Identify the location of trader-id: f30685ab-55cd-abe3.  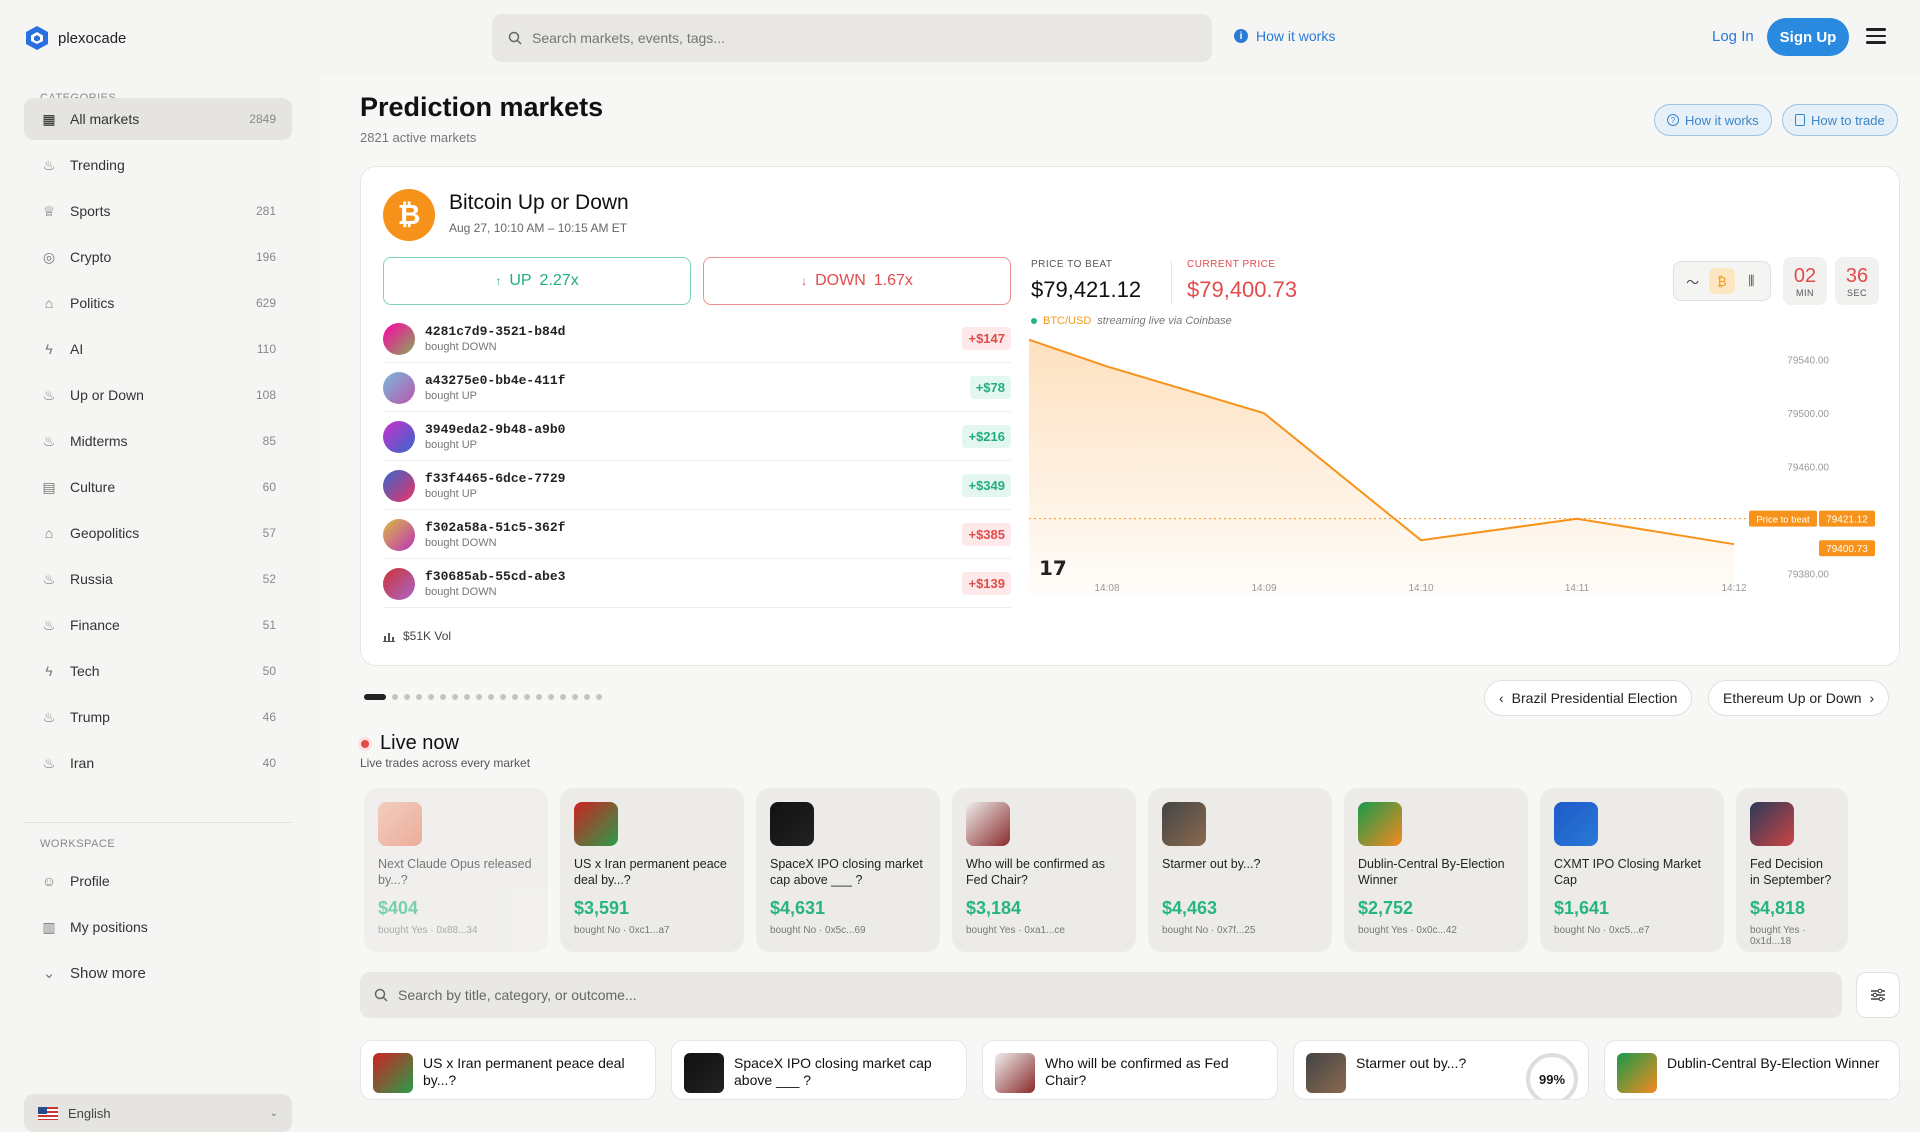
(495, 576).